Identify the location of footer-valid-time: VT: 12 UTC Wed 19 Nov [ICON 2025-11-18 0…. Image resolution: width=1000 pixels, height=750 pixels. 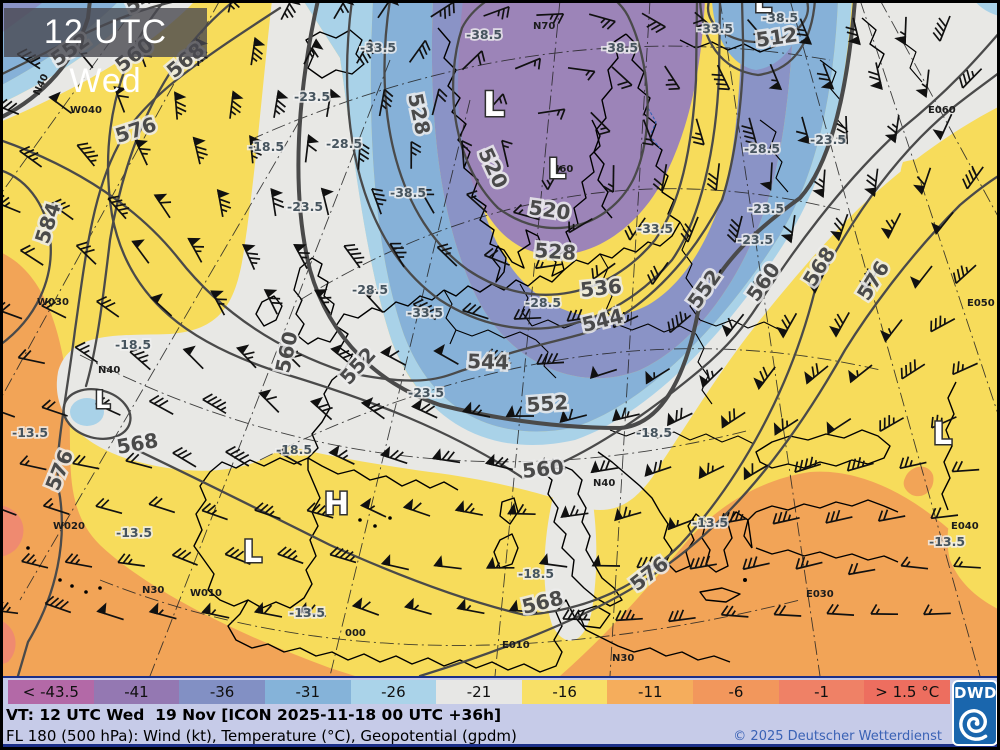
(254, 715).